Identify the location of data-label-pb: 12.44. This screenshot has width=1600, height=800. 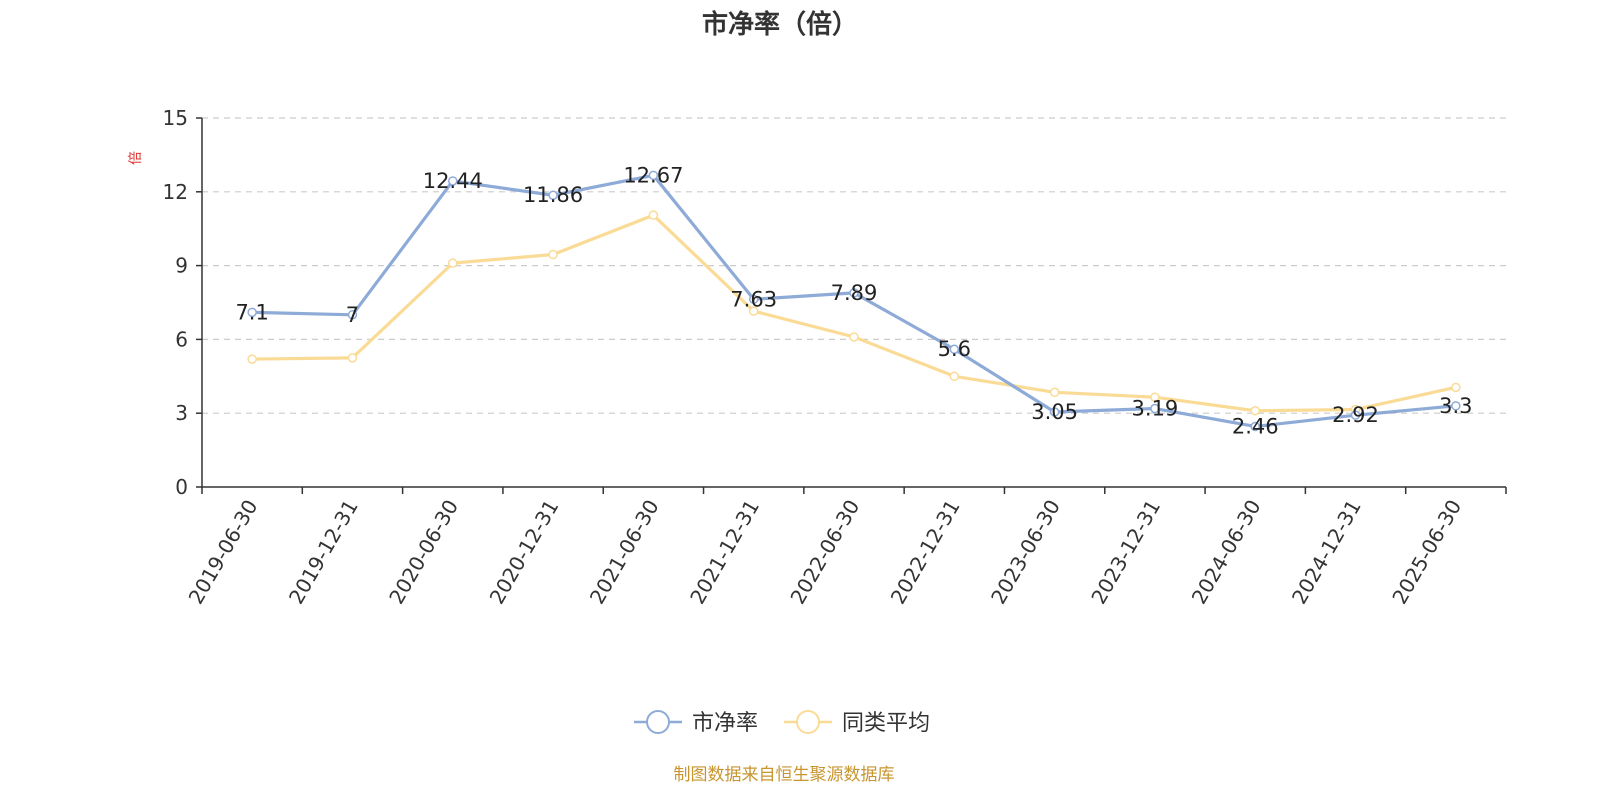
(453, 181).